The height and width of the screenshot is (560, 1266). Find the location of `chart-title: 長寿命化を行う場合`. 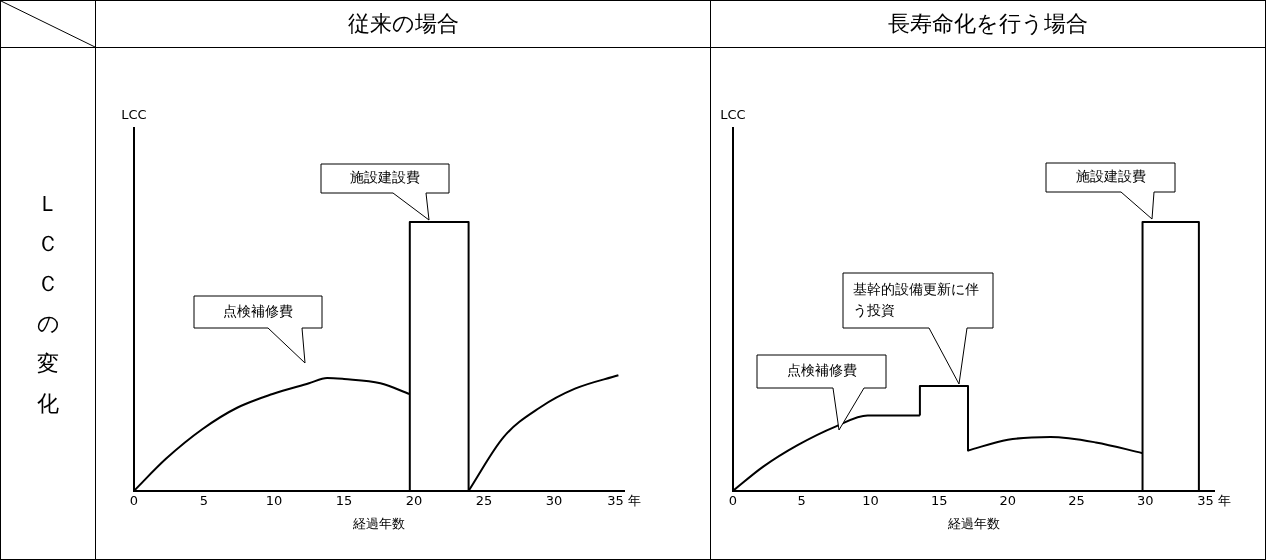

chart-title: 長寿命化を行う場合 is located at coordinates (988, 24).